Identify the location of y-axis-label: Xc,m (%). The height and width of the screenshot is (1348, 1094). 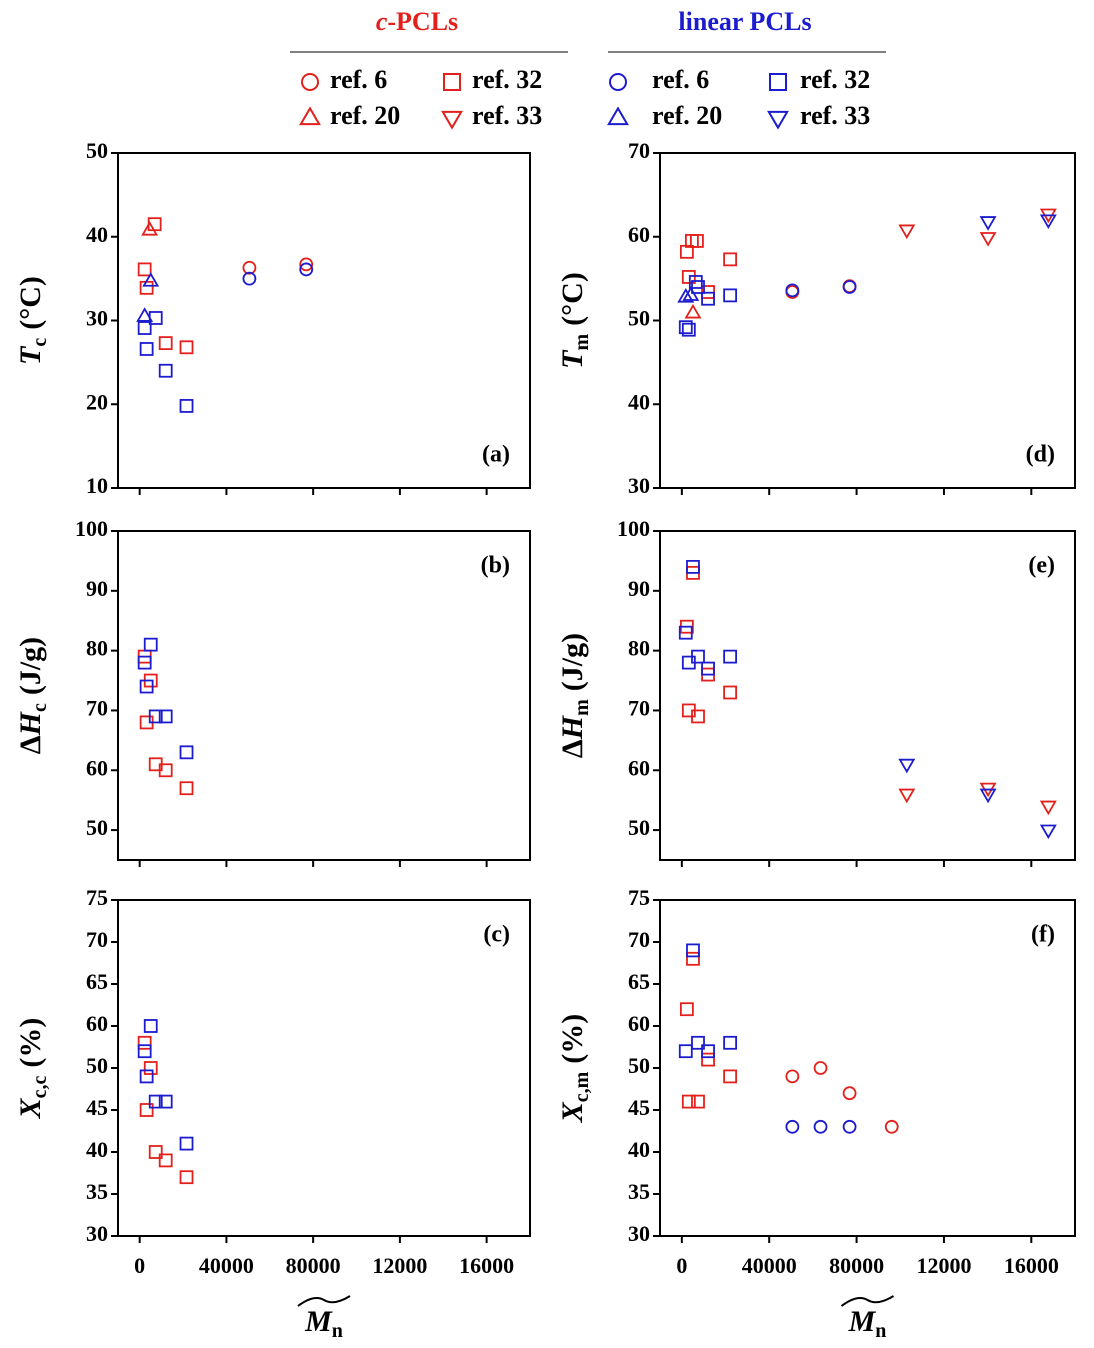
(574, 1069).